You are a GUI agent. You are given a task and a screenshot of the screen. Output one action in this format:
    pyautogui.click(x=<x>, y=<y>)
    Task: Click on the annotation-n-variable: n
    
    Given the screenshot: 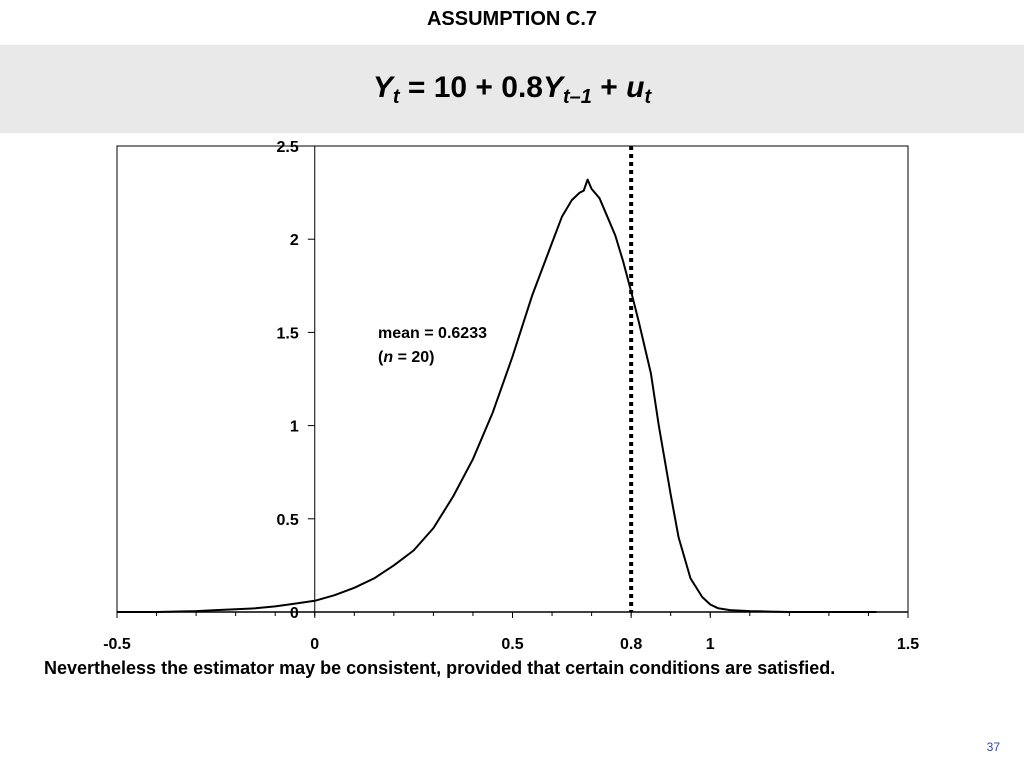 What is the action you would take?
    pyautogui.click(x=388, y=357)
    